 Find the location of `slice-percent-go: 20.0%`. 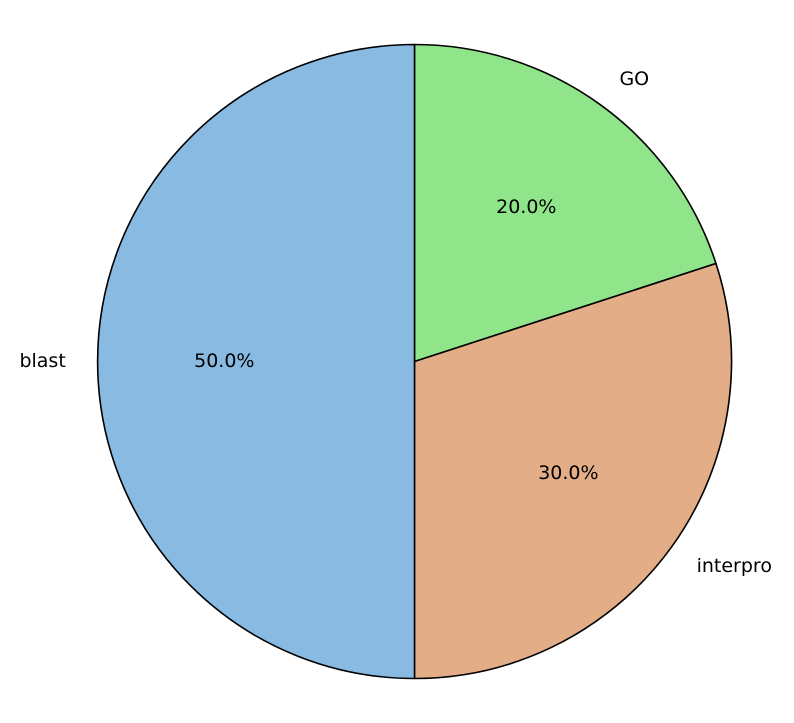

slice-percent-go: 20.0% is located at coordinates (526, 207).